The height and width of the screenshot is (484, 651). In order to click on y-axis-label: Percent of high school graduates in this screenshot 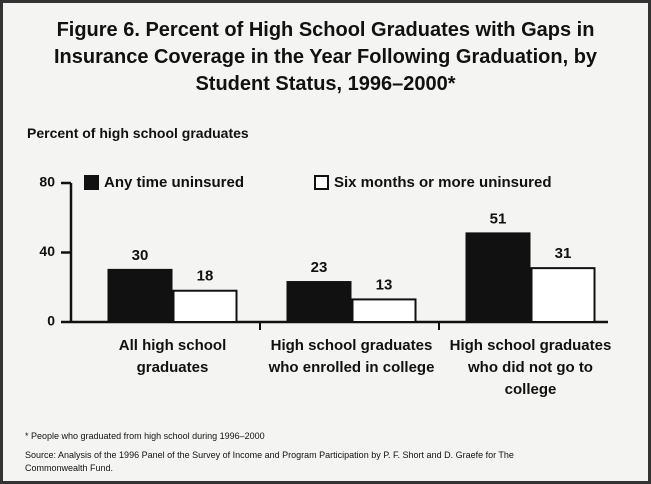, I will do `click(138, 133)`.